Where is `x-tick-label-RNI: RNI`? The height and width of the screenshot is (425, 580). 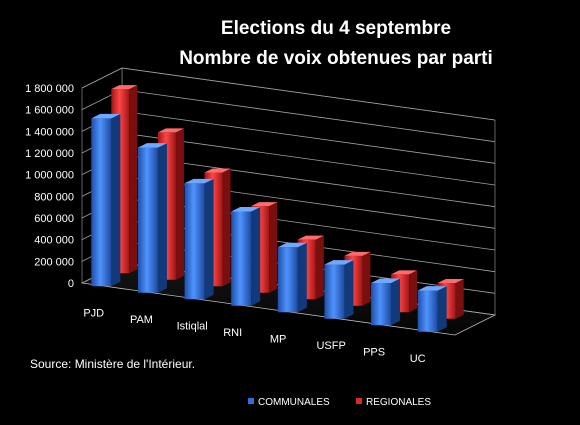 x-tick-label-RNI: RNI is located at coordinates (232, 333).